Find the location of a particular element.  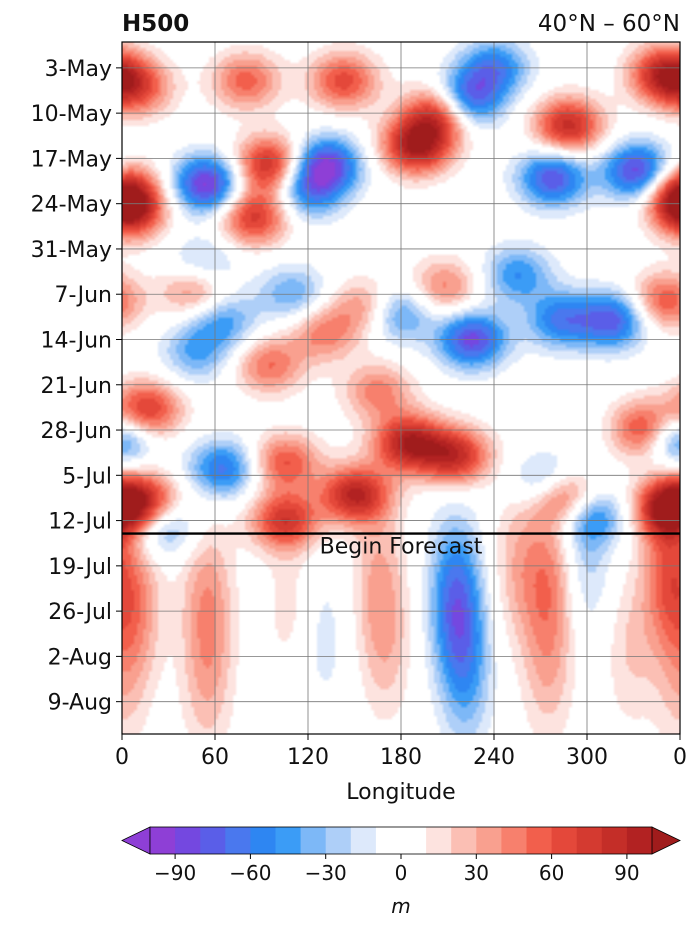

y-tick-label: 2-Aug is located at coordinates (80, 657).